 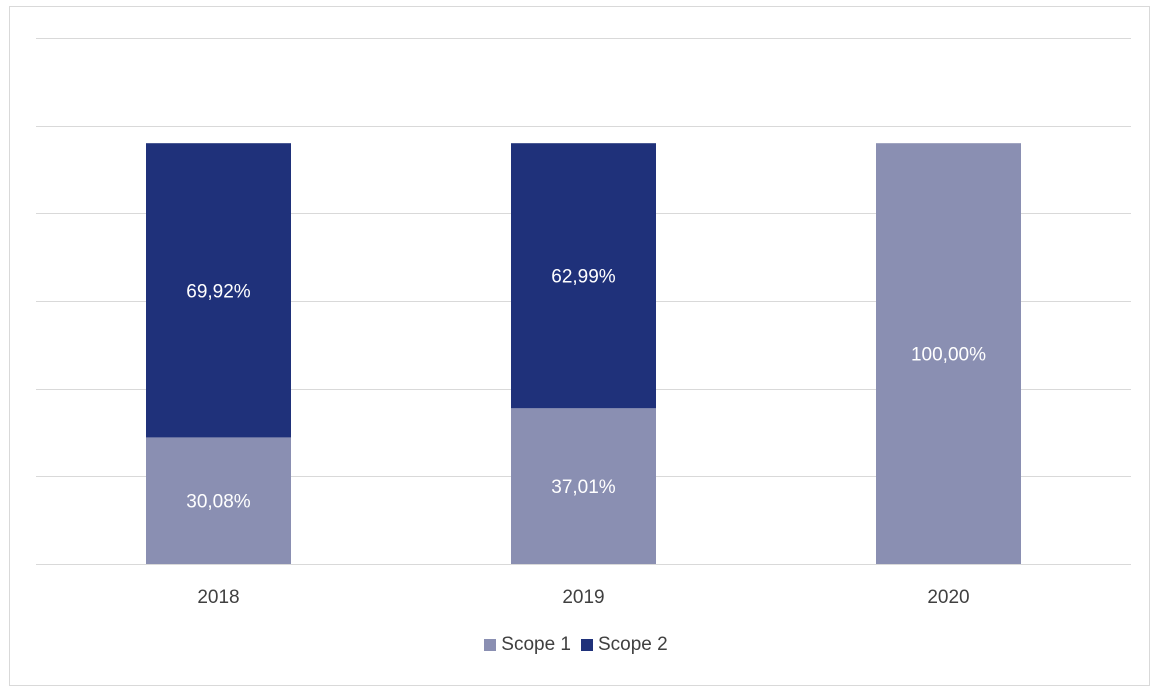 I want to click on bar-scope-1-2018, so click(x=218, y=500).